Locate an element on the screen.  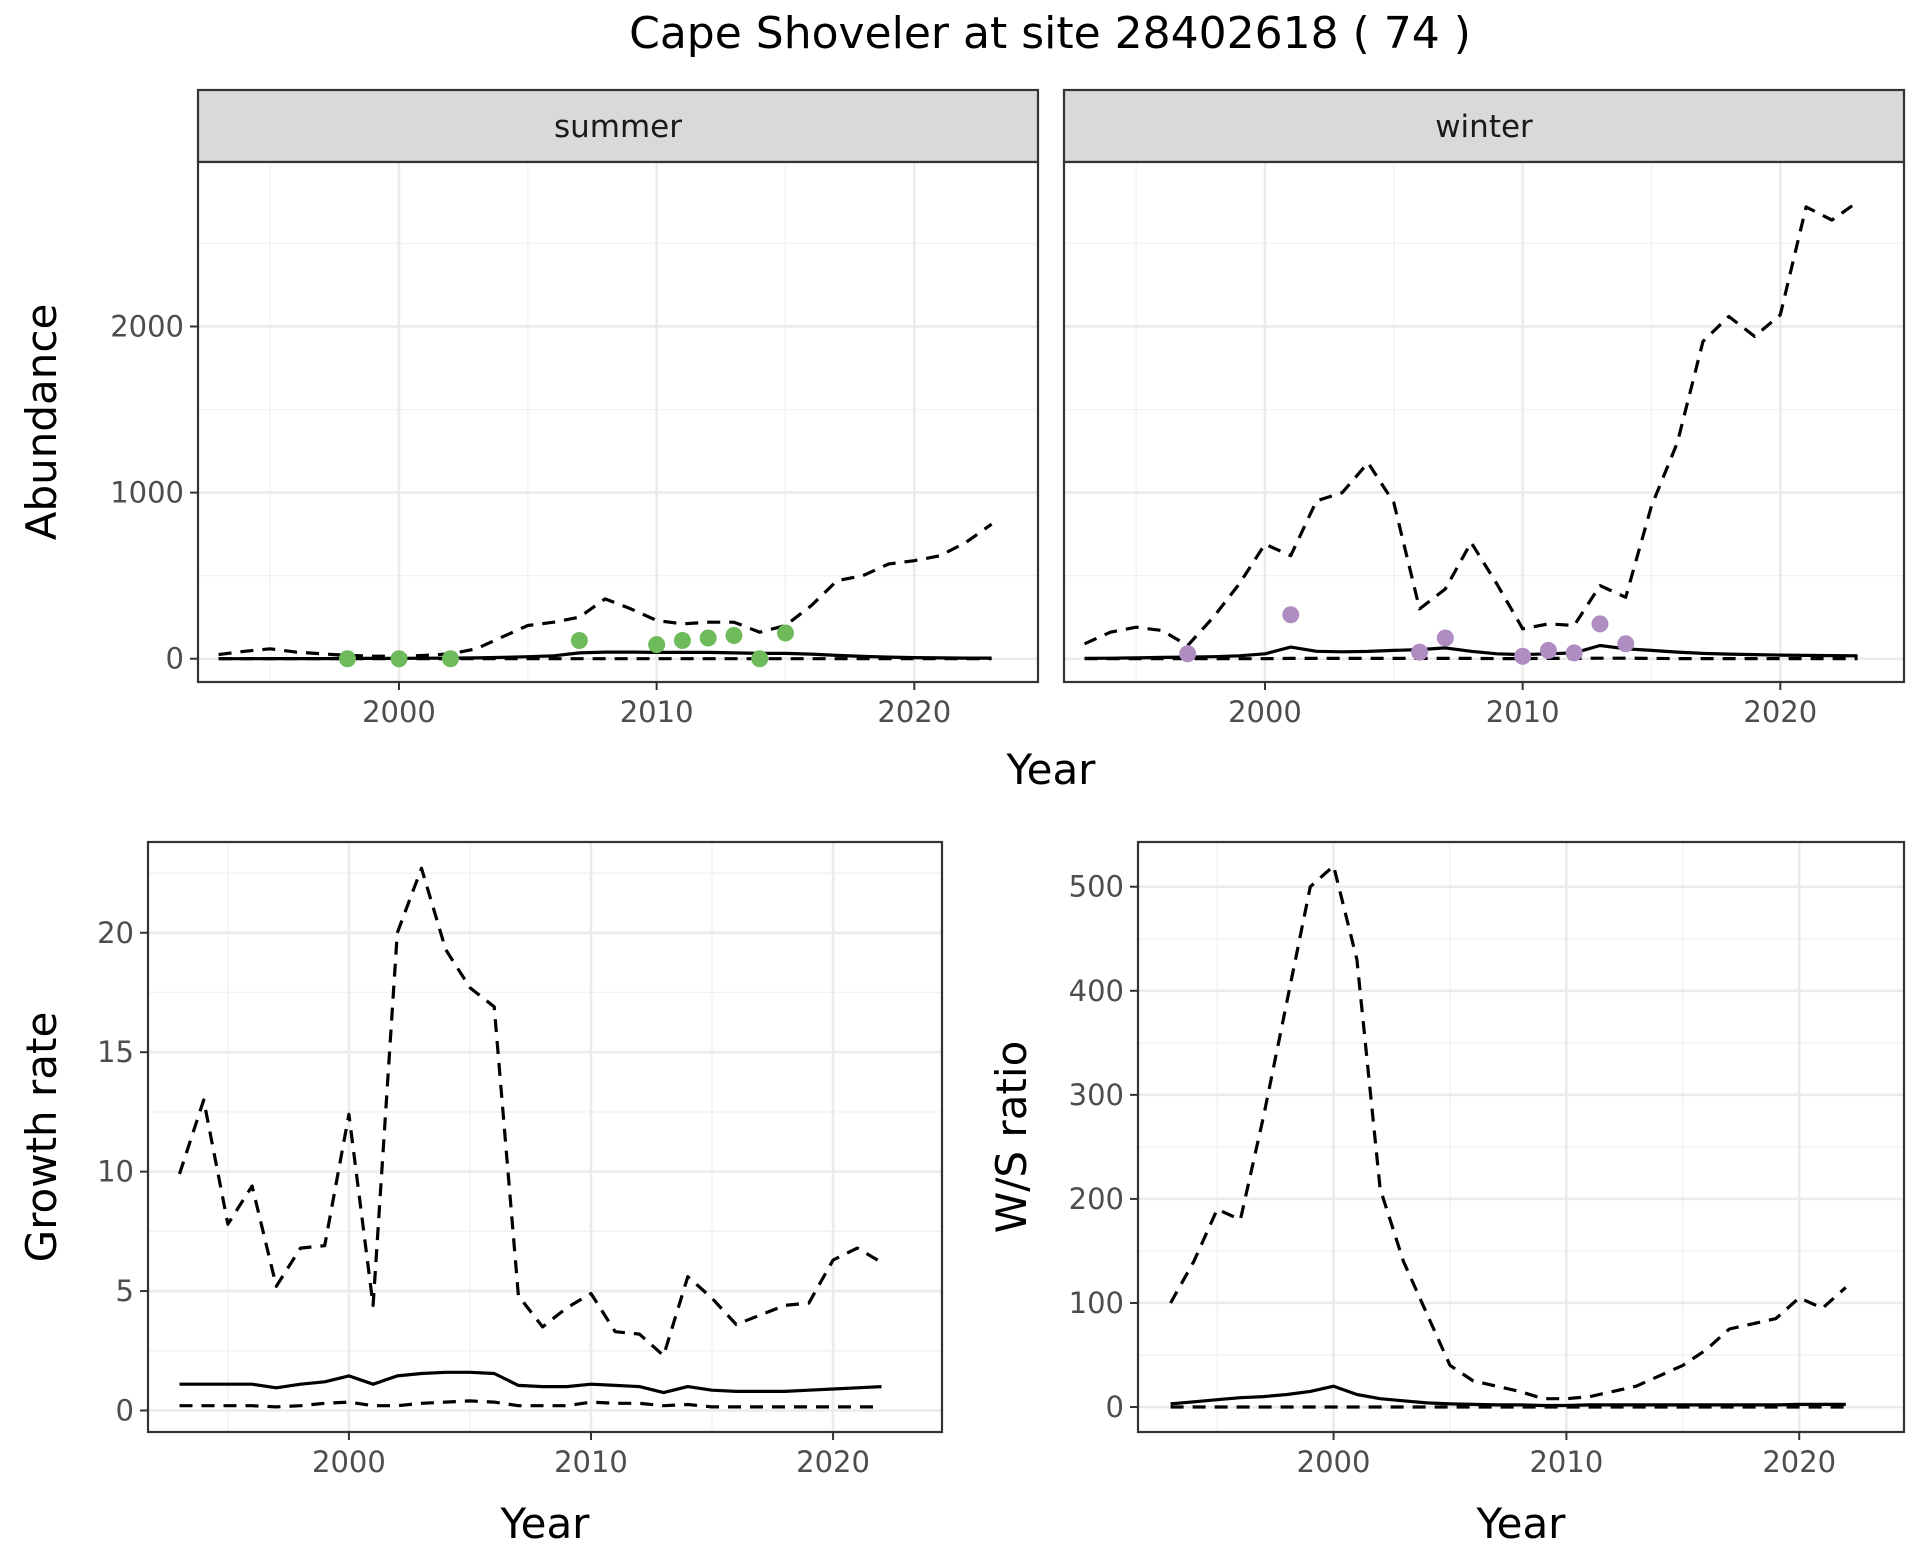
winter-strip is located at coordinates (1484, 126).